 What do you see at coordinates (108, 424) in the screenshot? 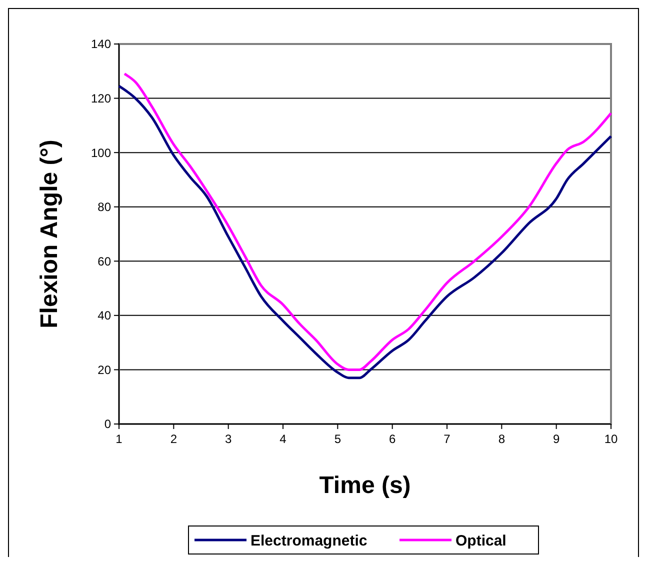
I see `y-tick-label: 0` at bounding box center [108, 424].